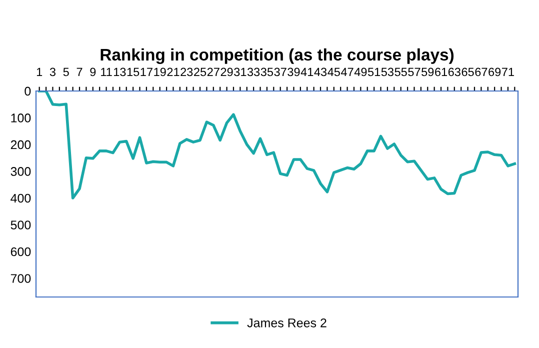 The image size is (539, 348). Describe the element at coordinates (428, 72) in the screenshot. I see `x-tick-label: 59` at that location.